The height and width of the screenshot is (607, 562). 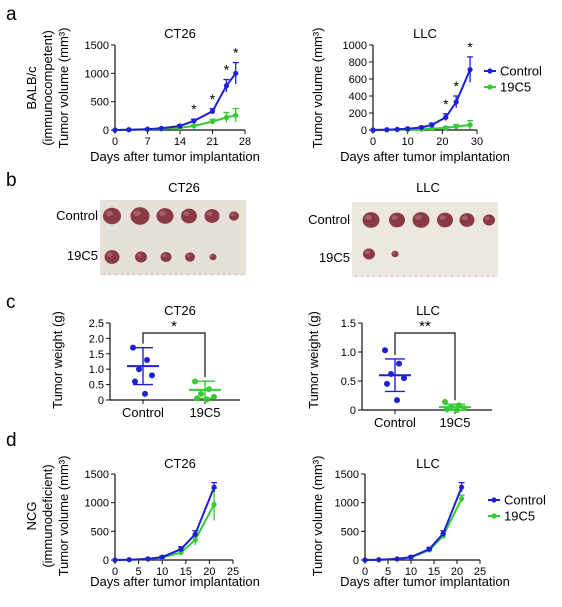 I want to click on y-tick-label: 400, so click(x=358, y=97).